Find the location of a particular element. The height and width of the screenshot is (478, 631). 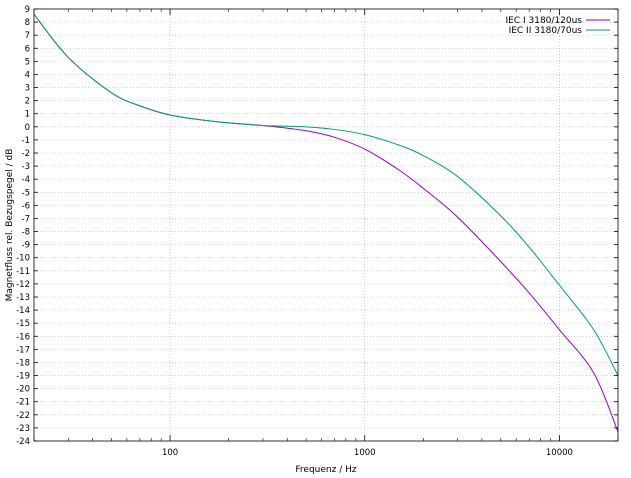

y-tick-label: -9 is located at coordinates (26, 246).